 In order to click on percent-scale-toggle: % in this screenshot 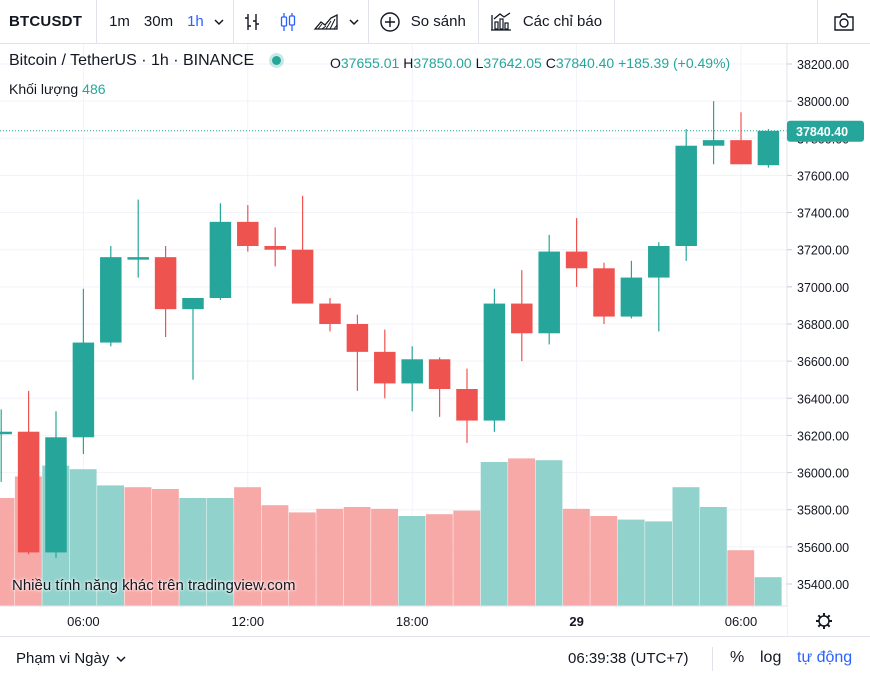, I will do `click(737, 657)`.